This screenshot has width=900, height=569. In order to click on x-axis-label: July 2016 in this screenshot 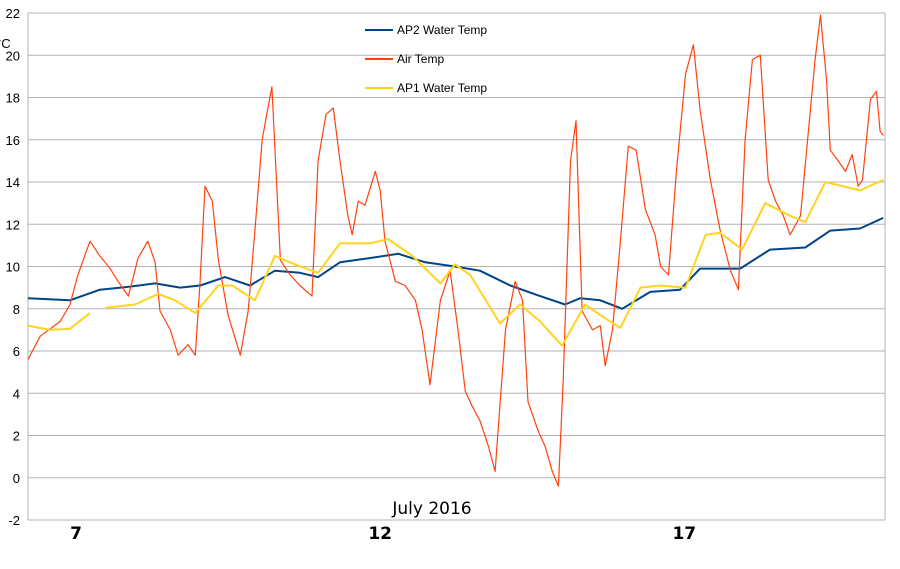, I will do `click(431, 509)`.